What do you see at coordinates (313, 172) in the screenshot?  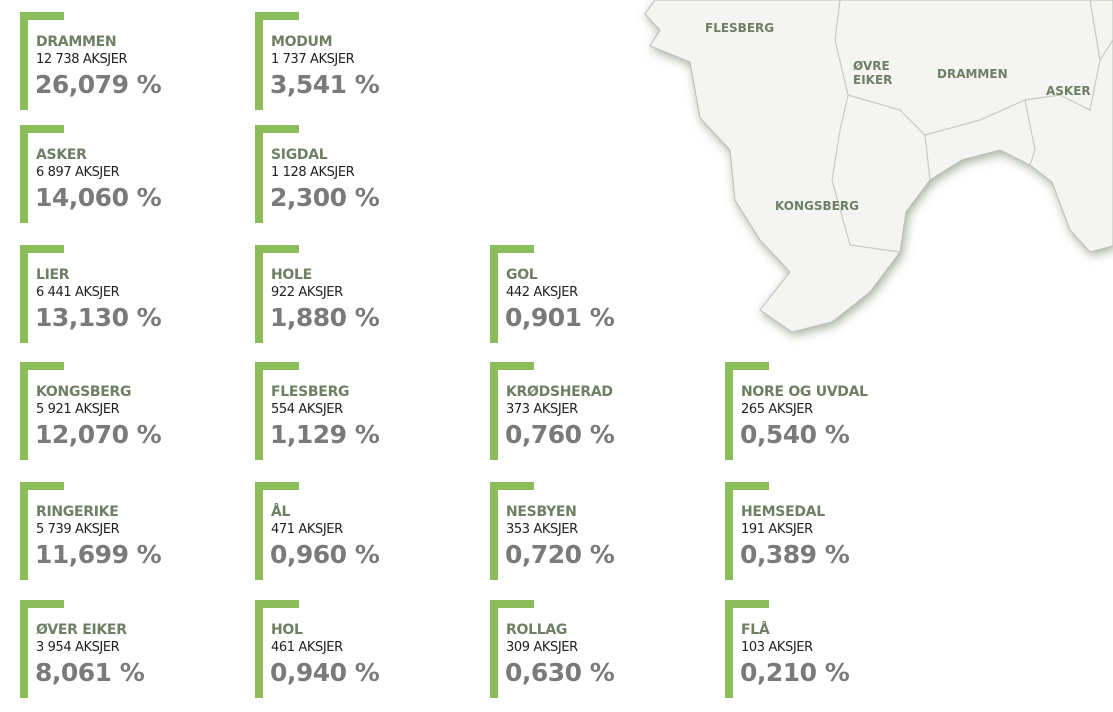 I see `share-count: 1 128 AKSJER` at bounding box center [313, 172].